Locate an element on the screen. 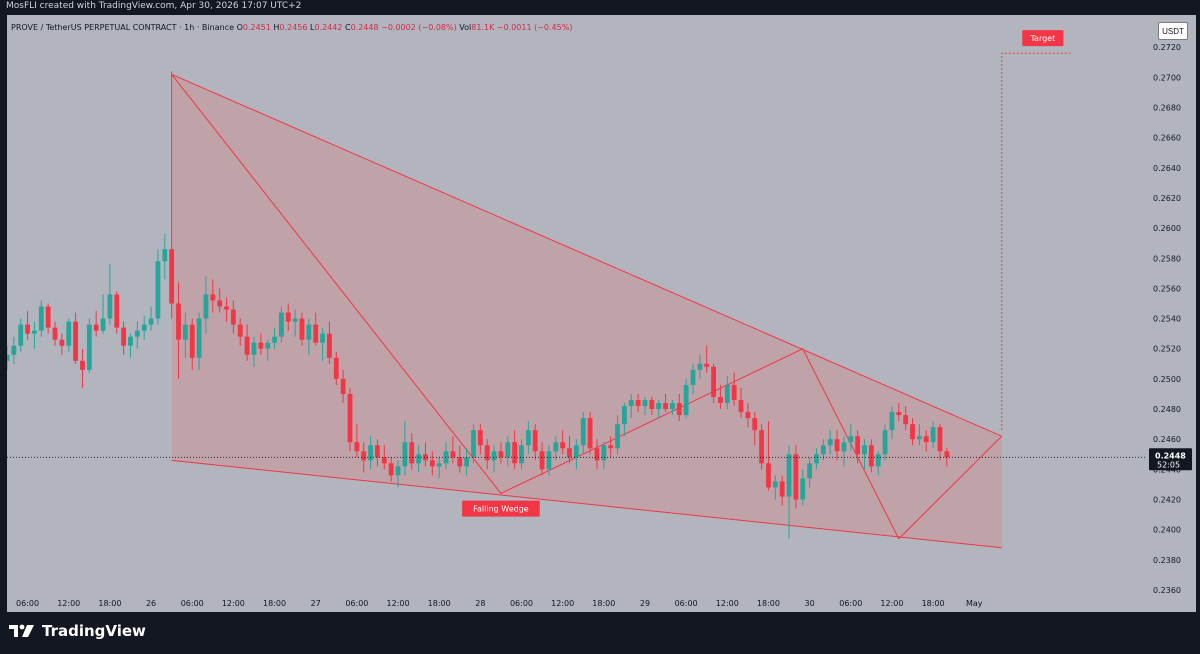 This screenshot has width=1200, height=654. falling-wedge-label-box is located at coordinates (501, 508).